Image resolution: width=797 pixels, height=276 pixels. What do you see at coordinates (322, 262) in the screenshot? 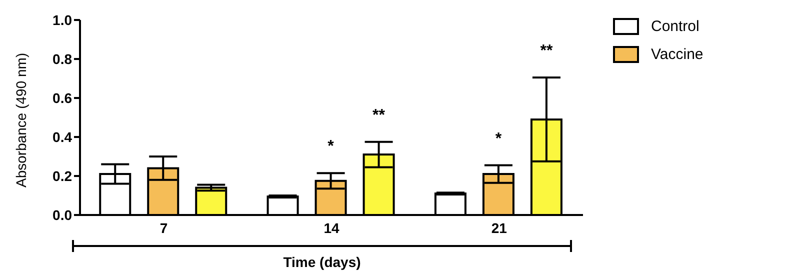
I see `x-axis-title: Time (days)` at bounding box center [322, 262].